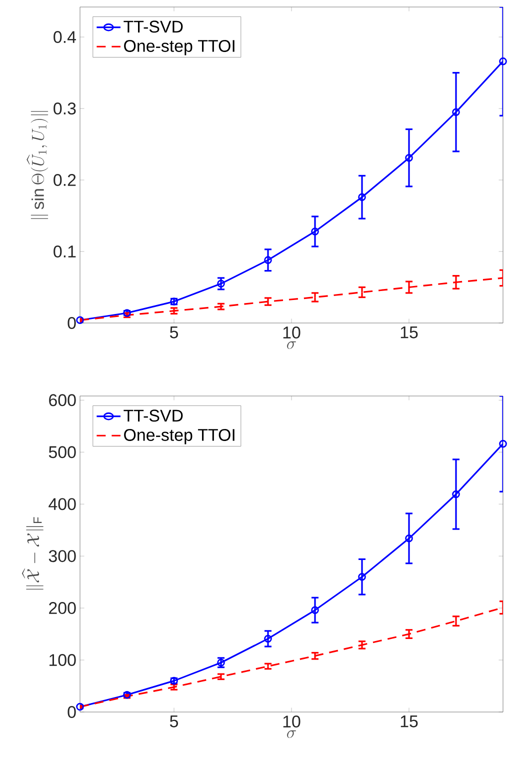 Image resolution: width=508 pixels, height=774 pixels. I want to click on y-axis-title: $\|\widehat{\mathcal{X}}-\mathcal{X}\|_{\mathrm{F}}$, so click(33, 553).